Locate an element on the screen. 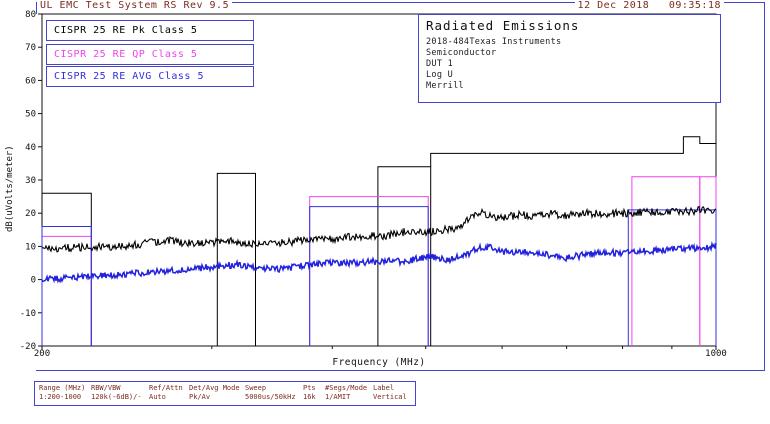  settings-header: Det/Avg Mode is located at coordinates (214, 388).